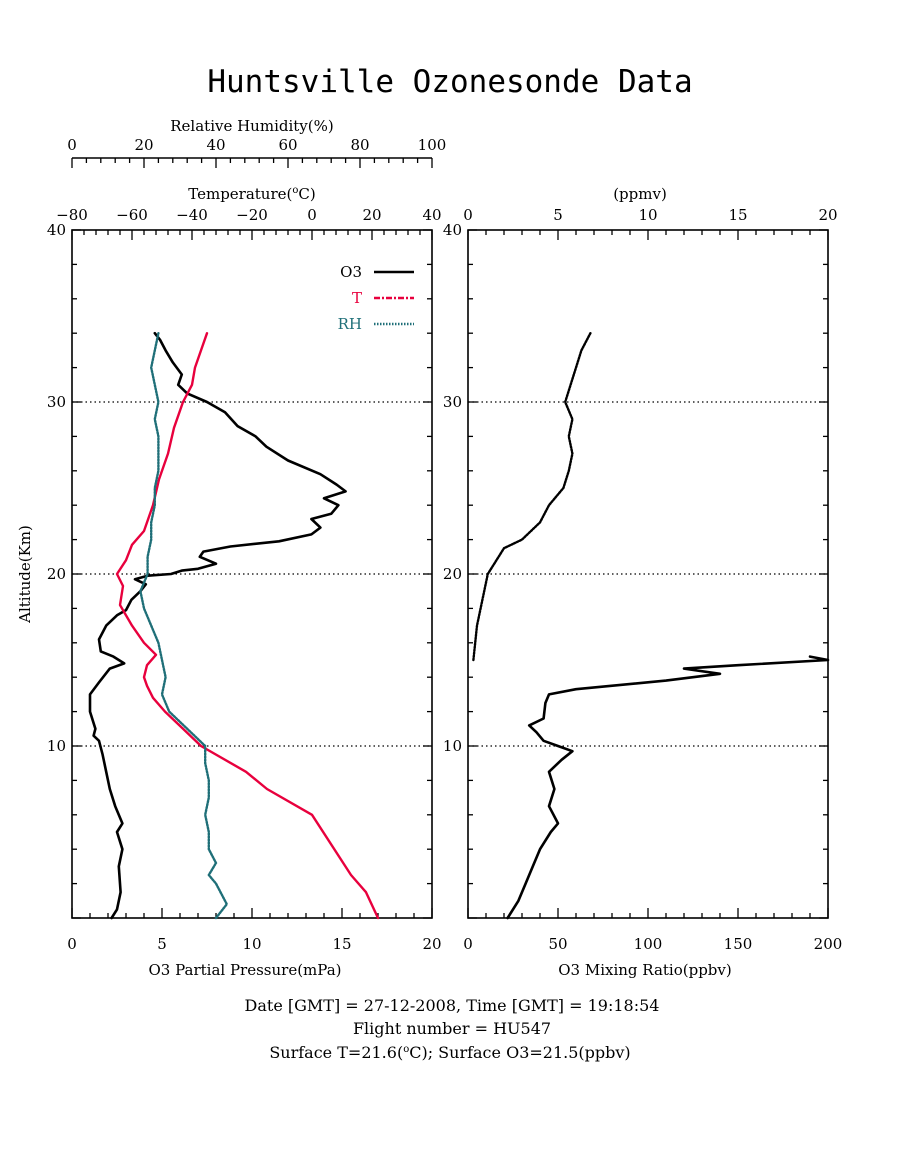 Image resolution: width=900 pixels, height=1150 pixels. I want to click on xtick-label-right-top: 20, so click(827, 215).